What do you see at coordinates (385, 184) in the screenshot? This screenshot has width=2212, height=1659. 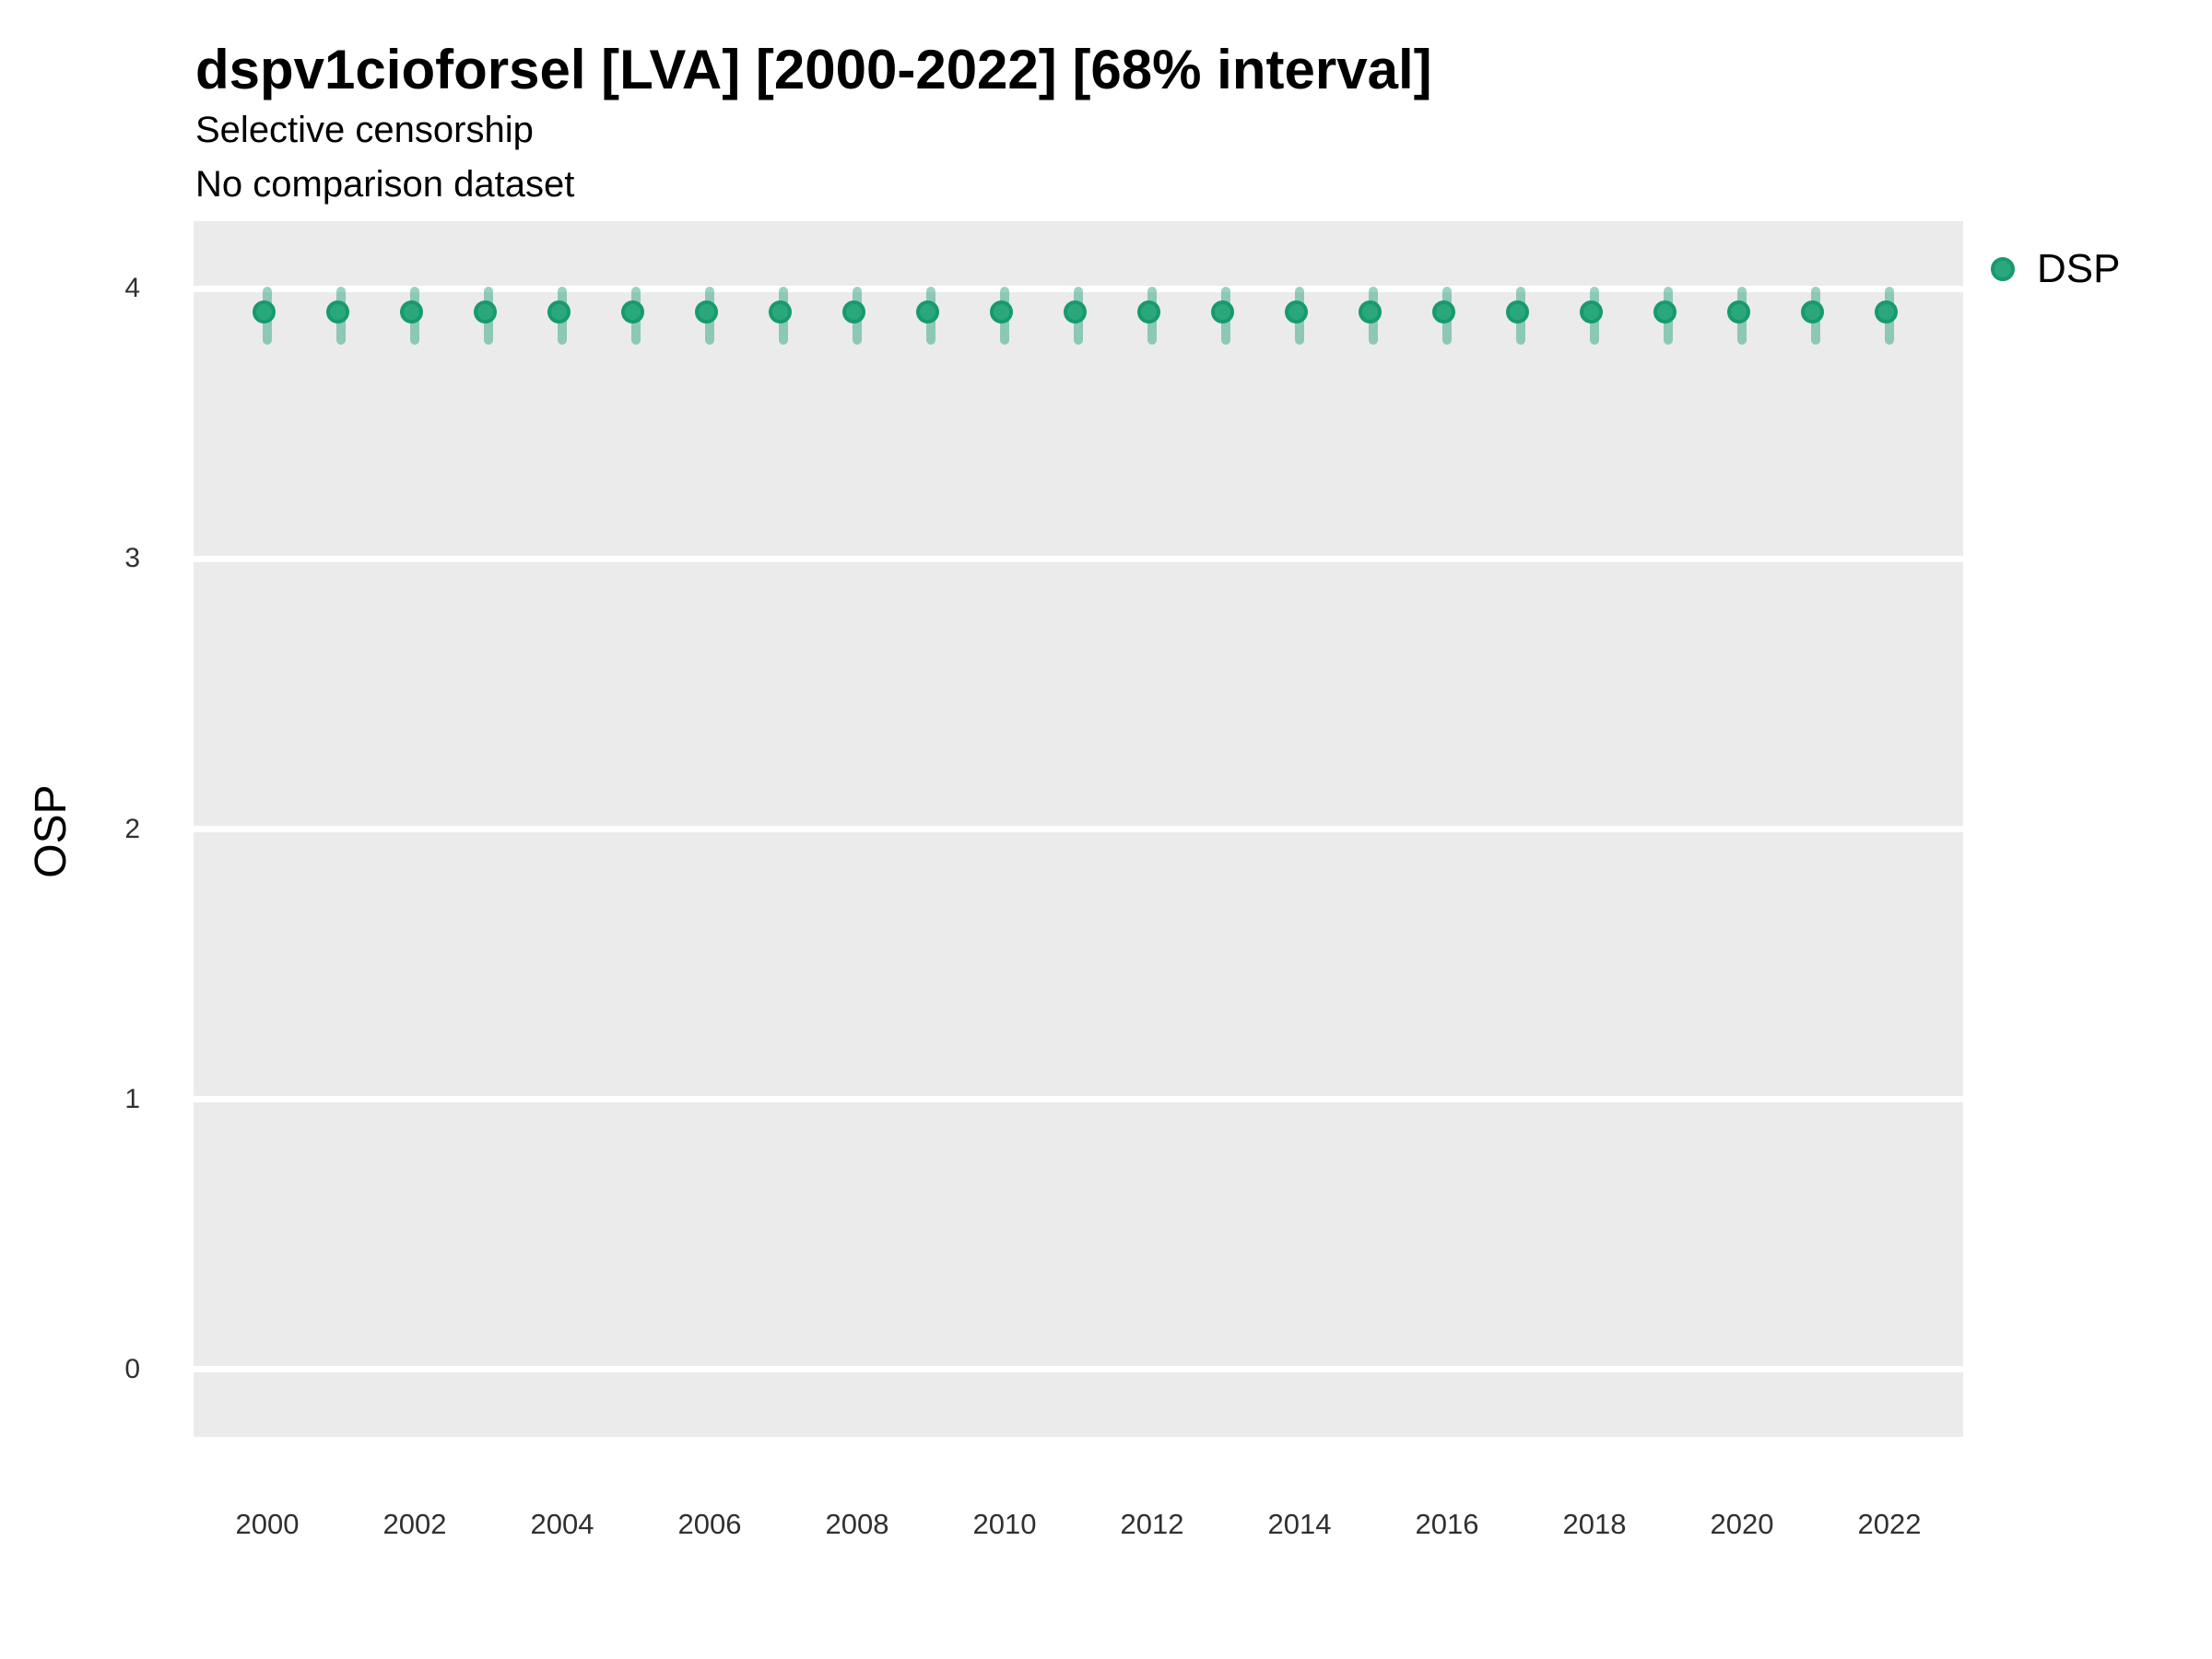 I see `chart-subtitle-note: No comparison dataset` at bounding box center [385, 184].